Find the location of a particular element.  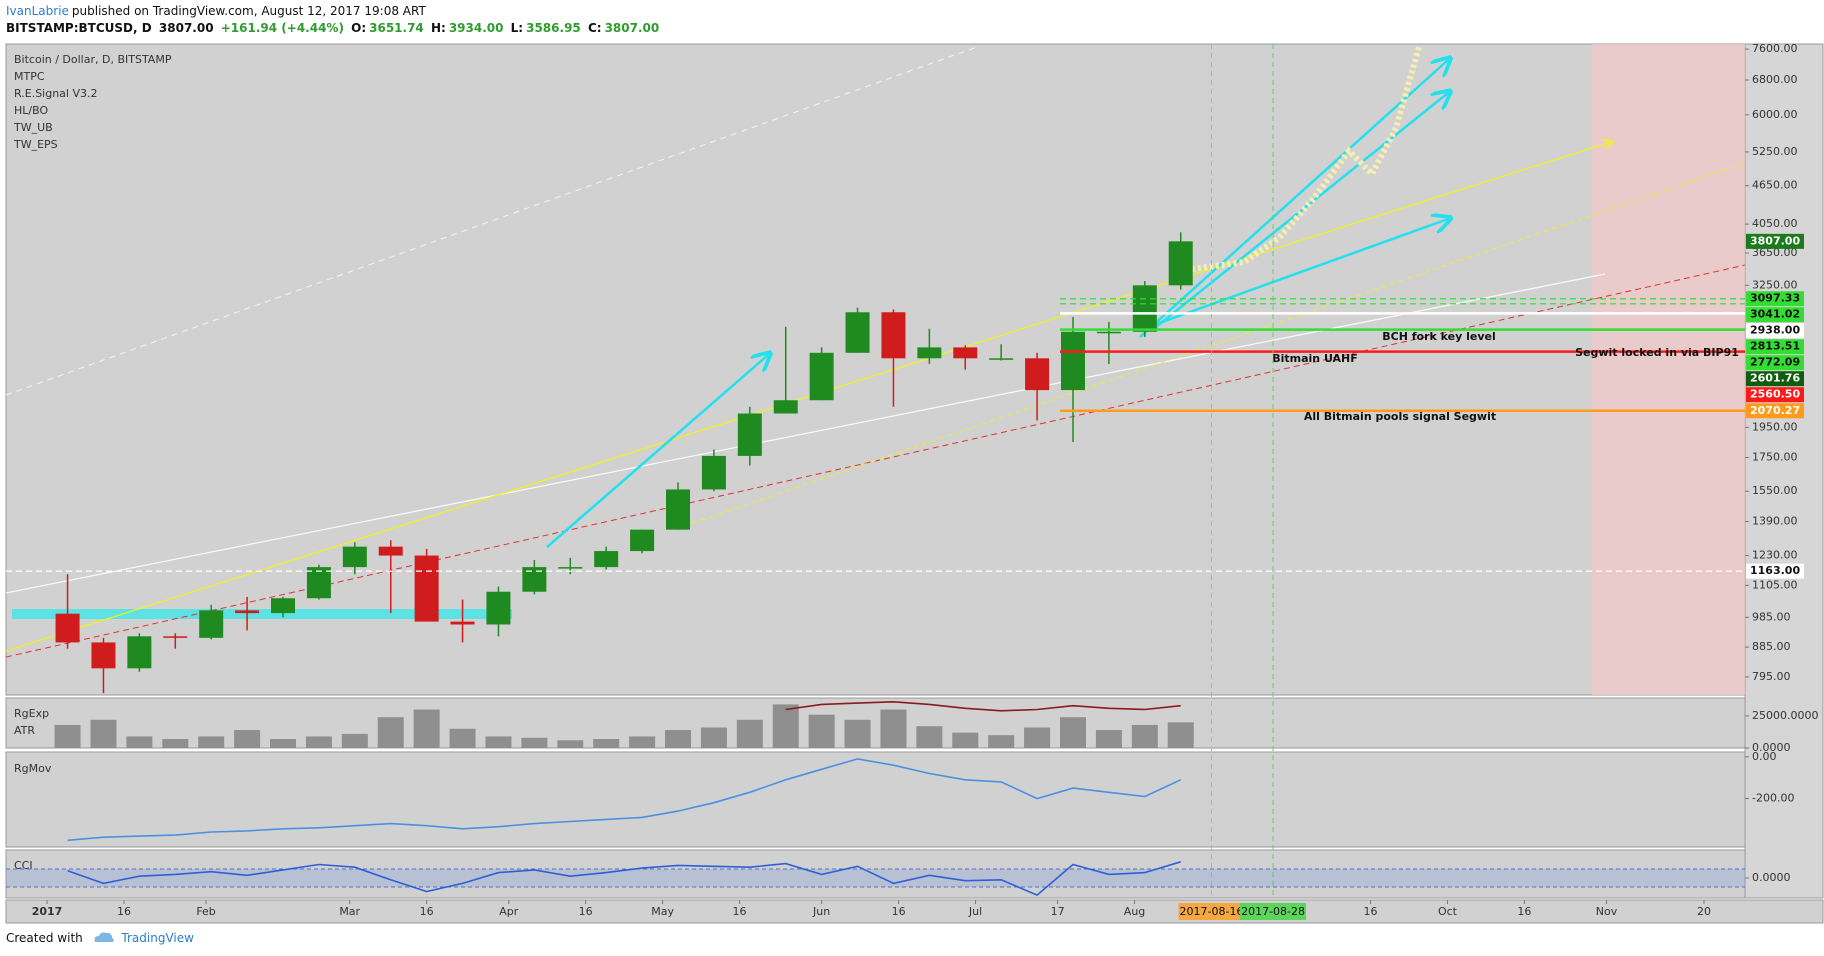

date-marker-label: 2017-08-28 is located at coordinates (1273, 911).